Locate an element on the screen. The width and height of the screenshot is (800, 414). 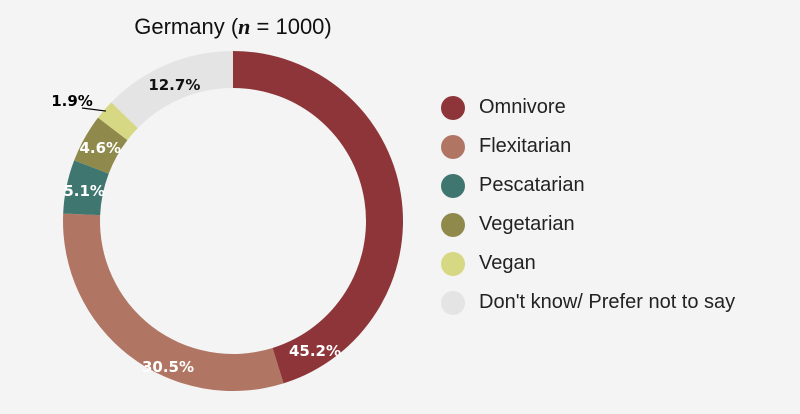
slice-don-t-know-prefer-not-to-say is located at coordinates (172, 90).